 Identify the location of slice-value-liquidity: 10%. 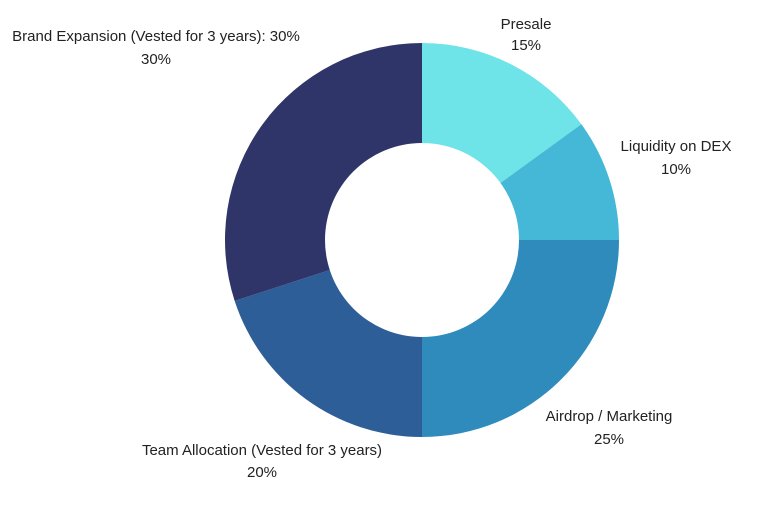
(676, 169).